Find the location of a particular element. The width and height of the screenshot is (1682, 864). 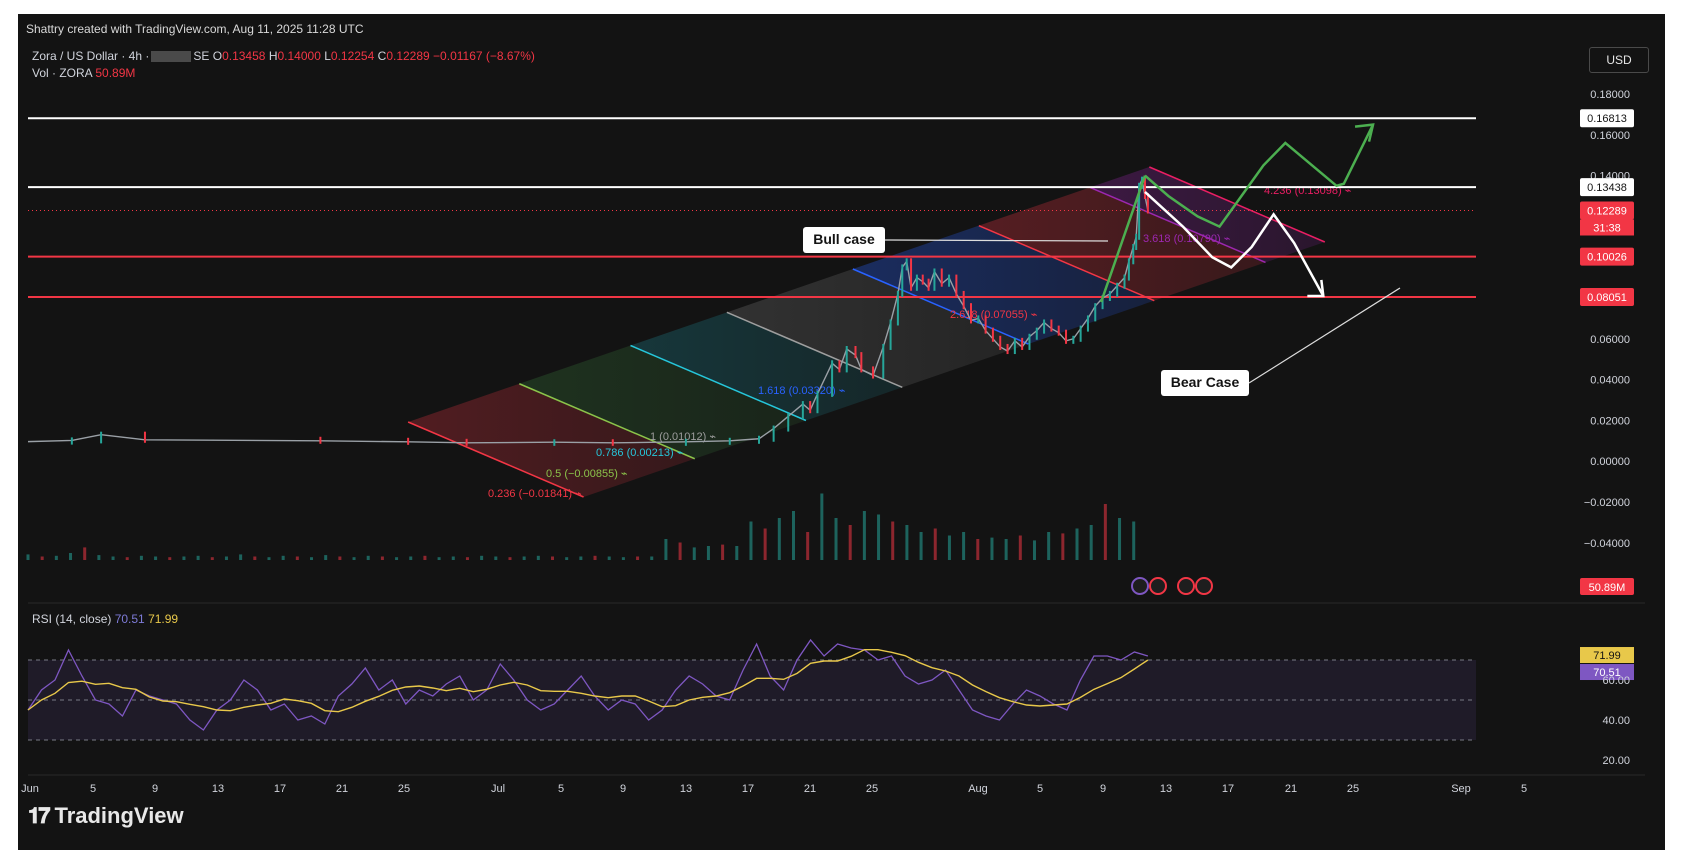

countdown-badge is located at coordinates (1607, 227).